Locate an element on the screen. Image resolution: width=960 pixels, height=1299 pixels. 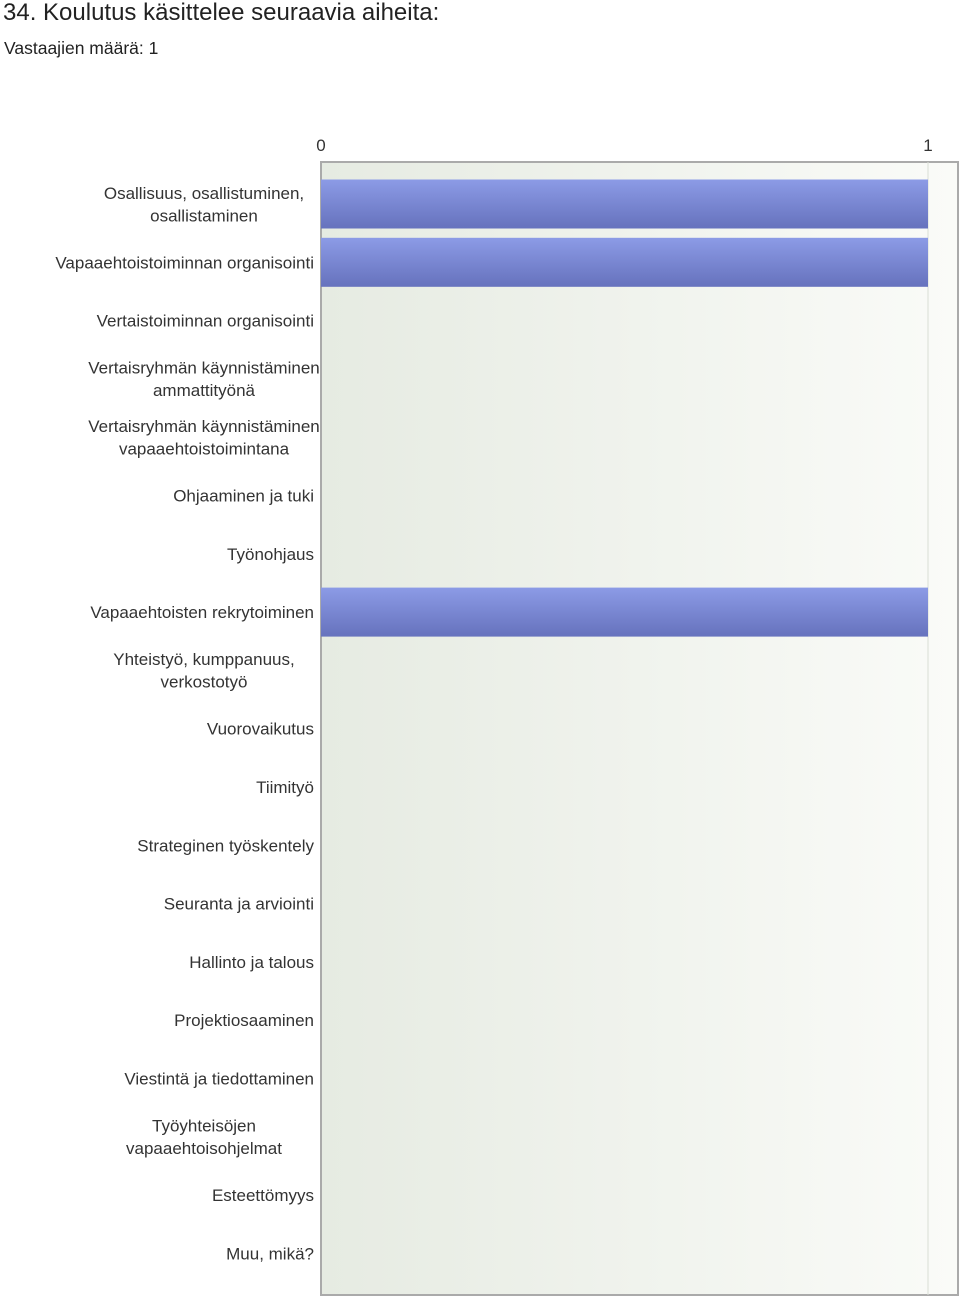
category-label: vapaaehtoistoimintana is located at coordinates (204, 448).